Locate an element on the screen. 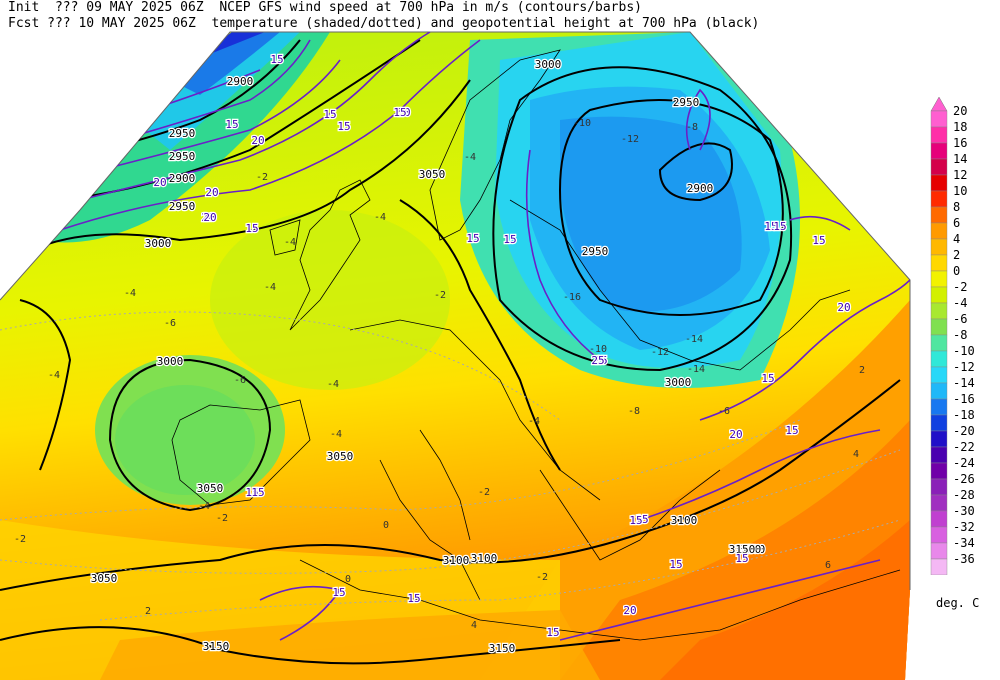 The height and width of the screenshot is (680, 1000). legend-label: 16 is located at coordinates (960, 143).